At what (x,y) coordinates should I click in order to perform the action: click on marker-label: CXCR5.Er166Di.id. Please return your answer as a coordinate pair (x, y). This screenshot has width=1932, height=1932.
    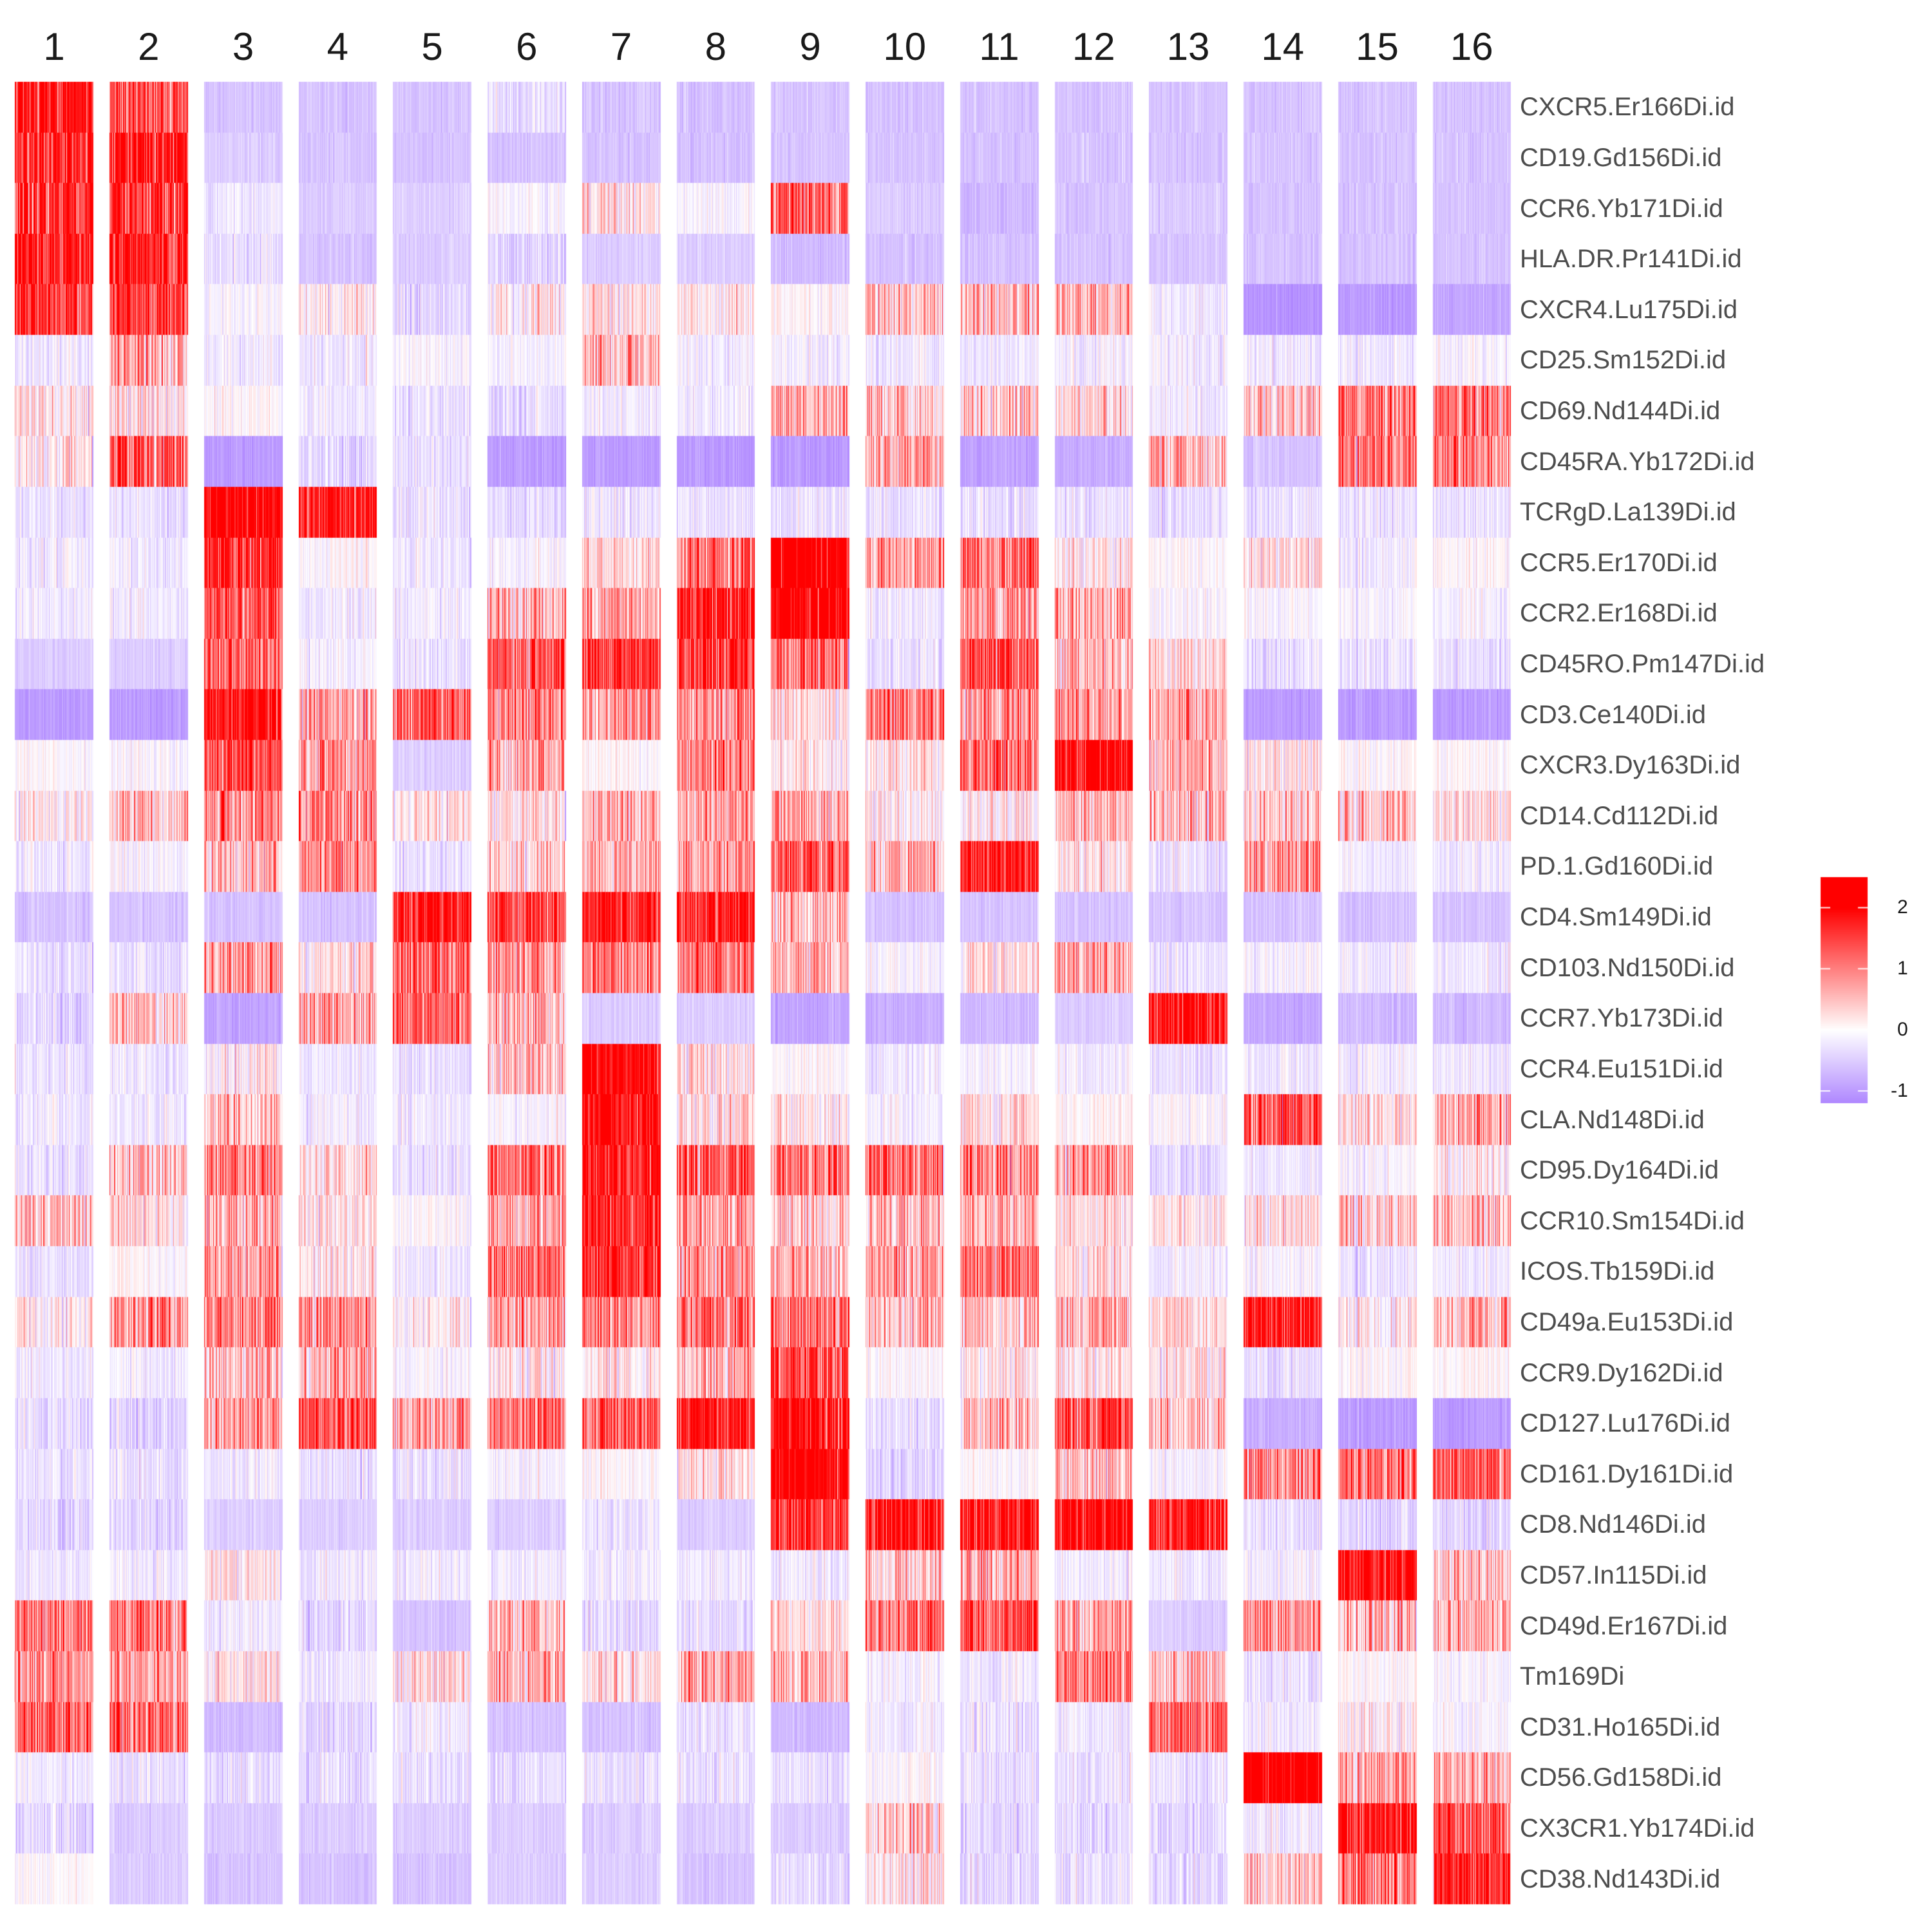
    Looking at the image, I should click on (1628, 108).